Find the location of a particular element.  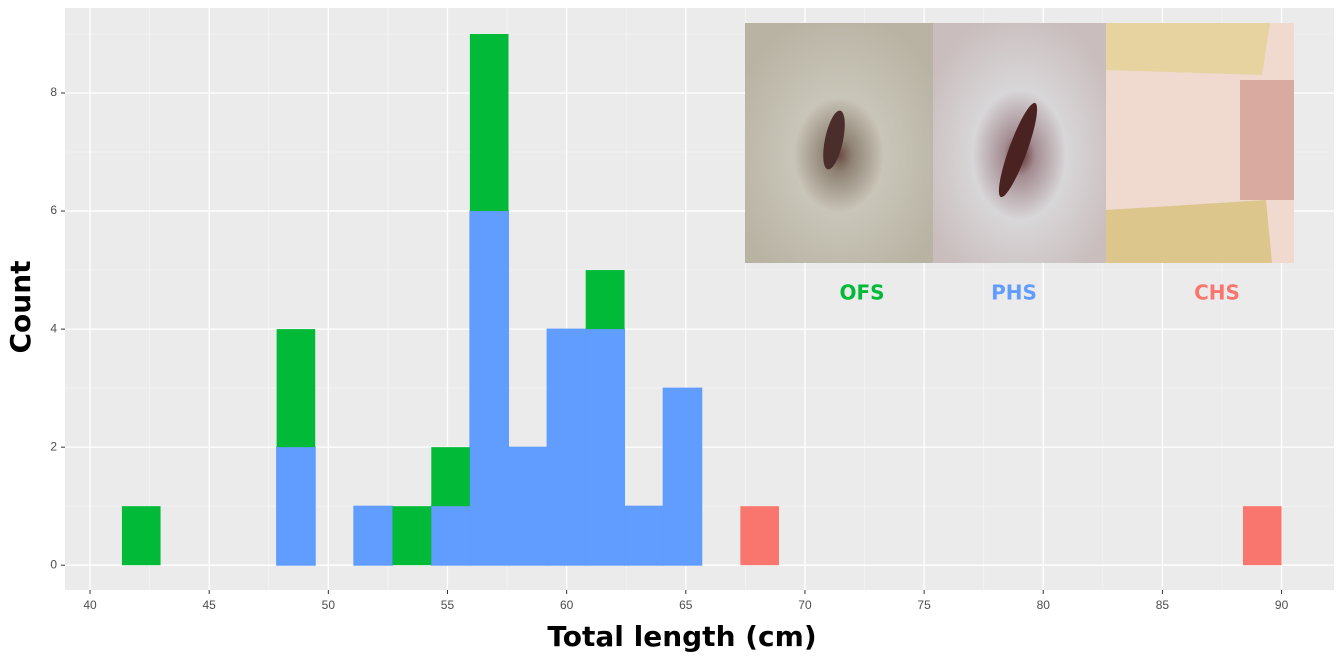

photo-phs-wound is located at coordinates (1018, 150).